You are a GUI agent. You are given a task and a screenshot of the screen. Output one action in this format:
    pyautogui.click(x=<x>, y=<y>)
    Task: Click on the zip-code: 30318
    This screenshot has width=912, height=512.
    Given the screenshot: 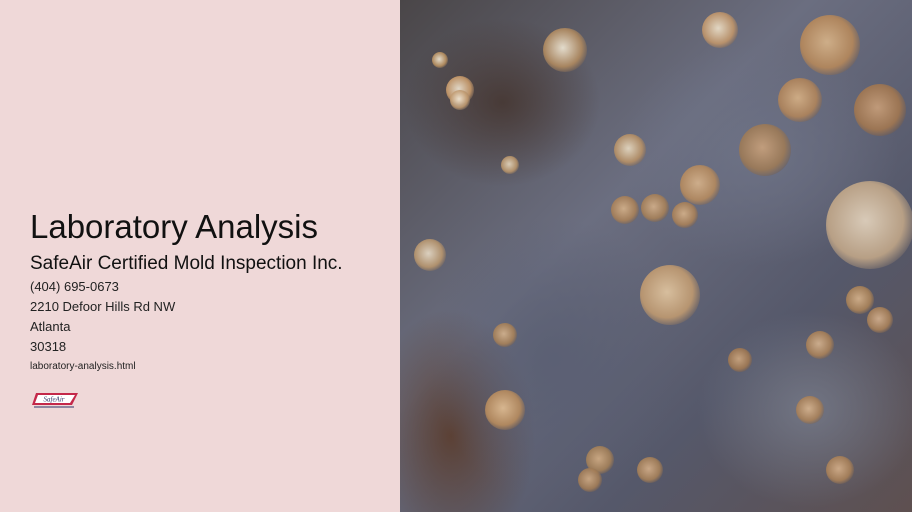 What is the action you would take?
    pyautogui.click(x=48, y=346)
    